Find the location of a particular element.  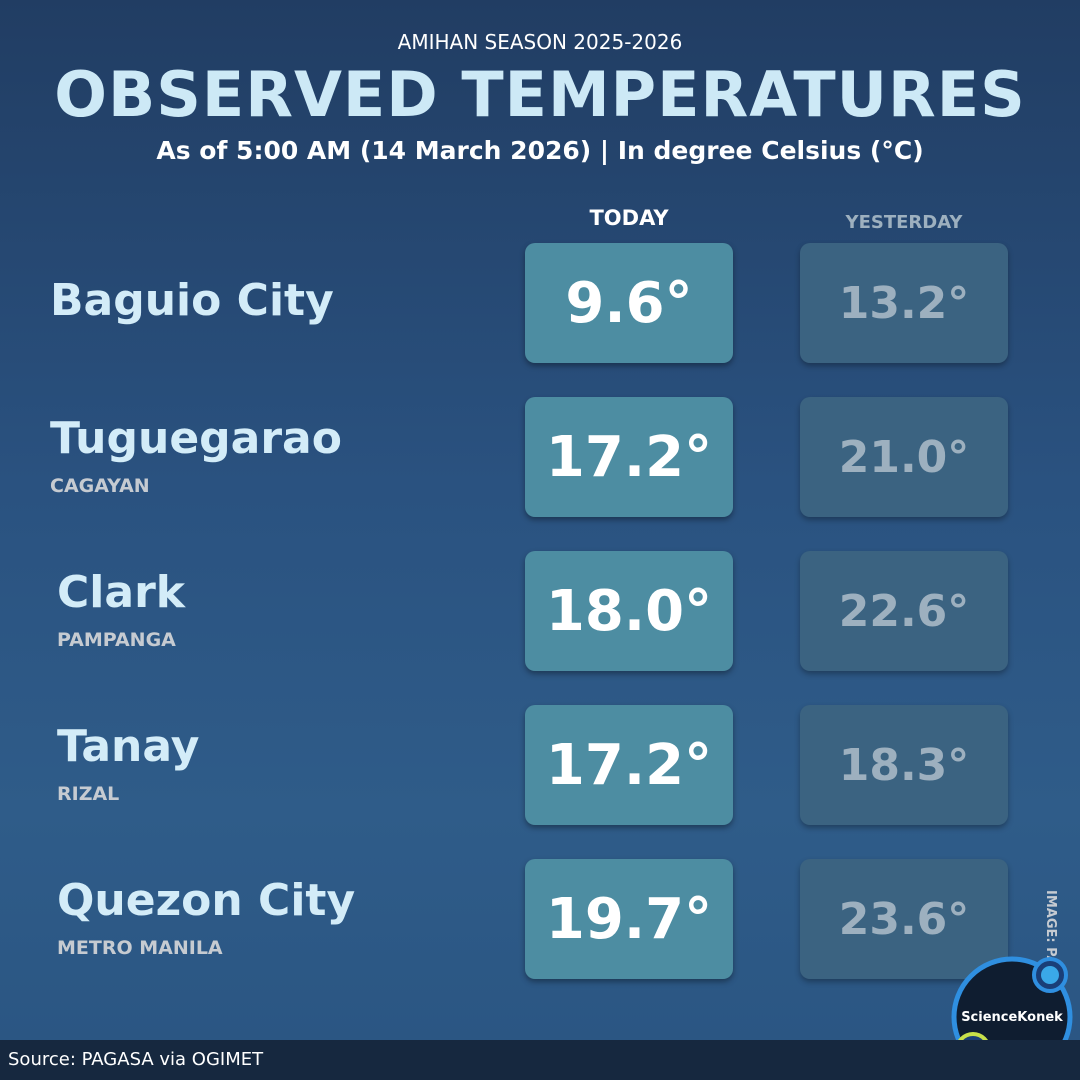

title: OBSERVED TEMPERATURES is located at coordinates (540, 94).